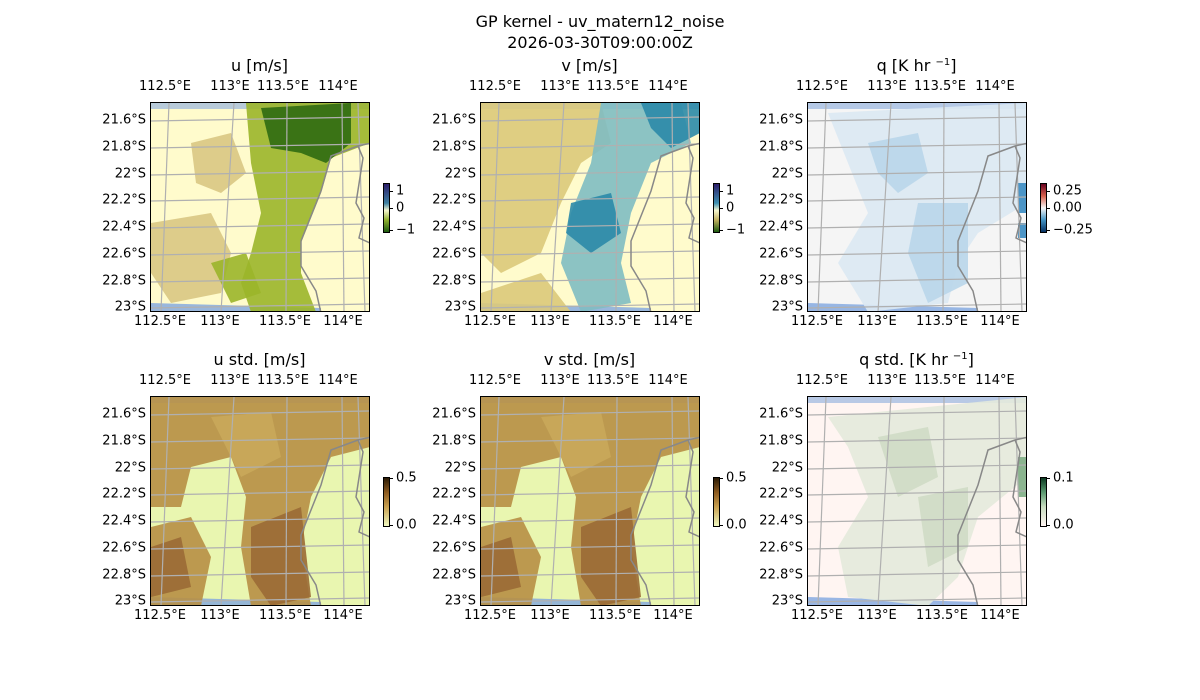 The height and width of the screenshot is (700, 1200). Describe the element at coordinates (781, 147) in the screenshot. I see `y-tick-label: 21.8°S` at that location.